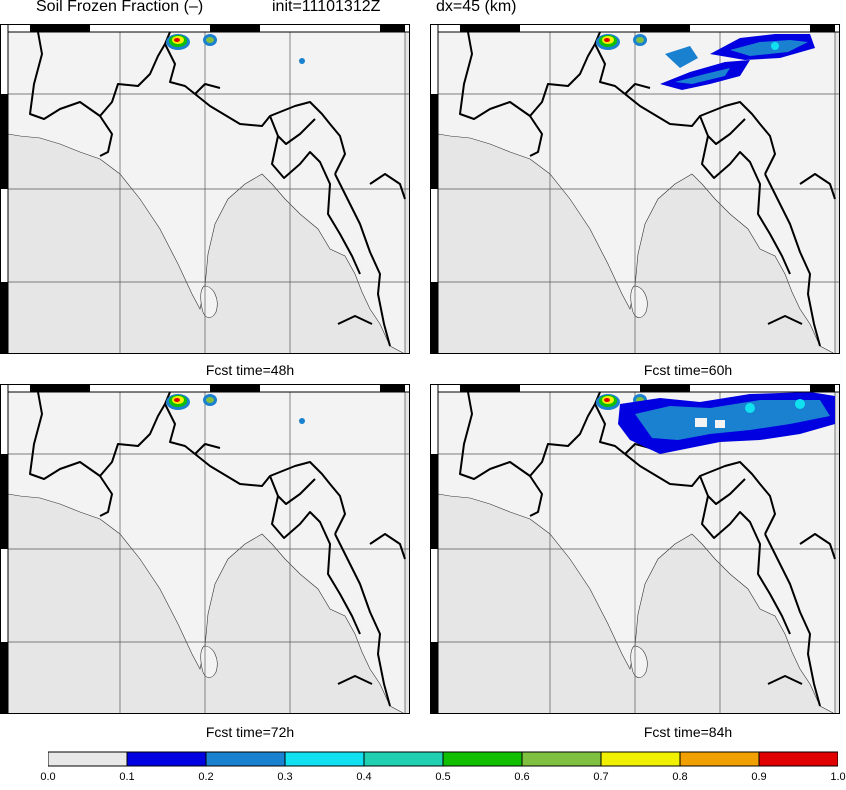 Image resolution: width=846 pixels, height=790 pixels. Describe the element at coordinates (522, 777) in the screenshot. I see `colorbar-label: 0.6` at that location.